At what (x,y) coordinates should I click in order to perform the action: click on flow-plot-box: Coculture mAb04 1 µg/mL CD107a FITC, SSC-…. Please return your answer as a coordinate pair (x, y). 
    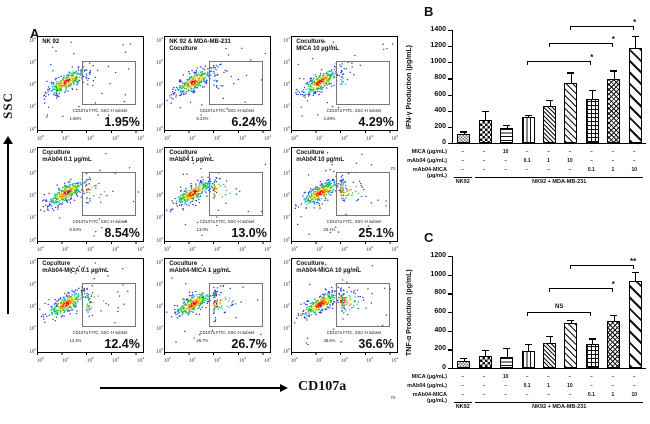
    Looking at the image, I should click on (217, 194).